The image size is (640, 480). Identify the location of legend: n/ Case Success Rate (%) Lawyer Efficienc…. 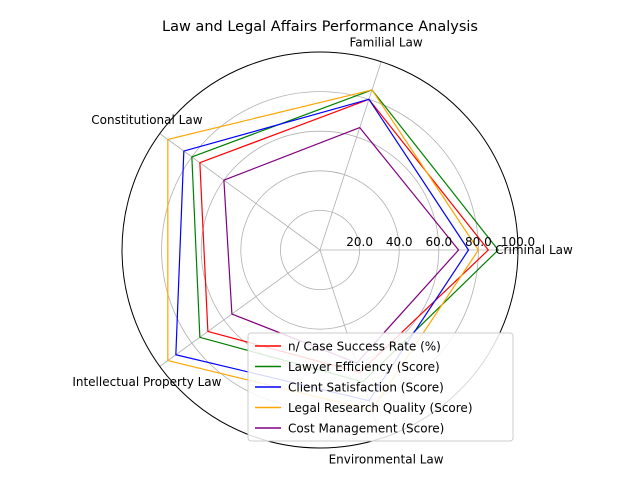
(380, 387).